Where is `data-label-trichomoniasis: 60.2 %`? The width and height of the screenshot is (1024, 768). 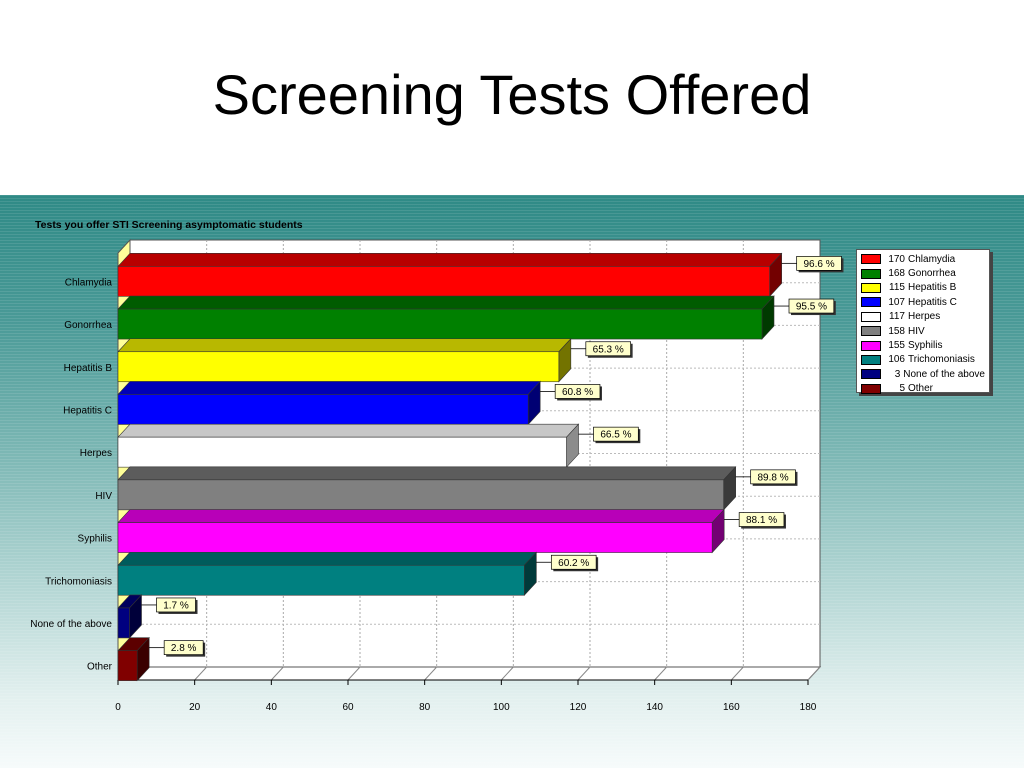
data-label-trichomoniasis: 60.2 % is located at coordinates (573, 563).